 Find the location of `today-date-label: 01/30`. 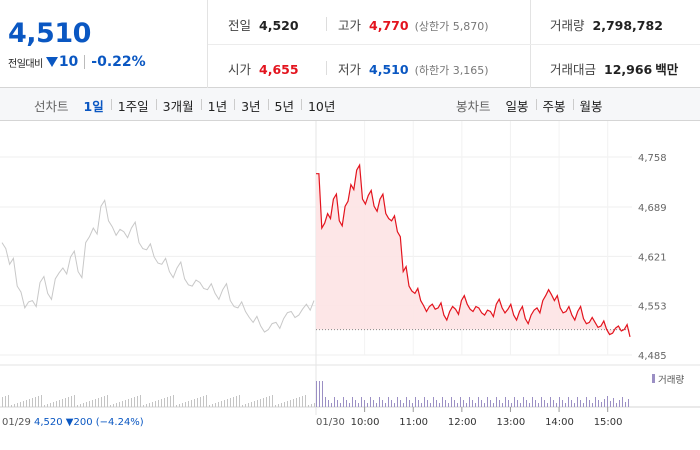

today-date-label: 01/30 is located at coordinates (330, 422).